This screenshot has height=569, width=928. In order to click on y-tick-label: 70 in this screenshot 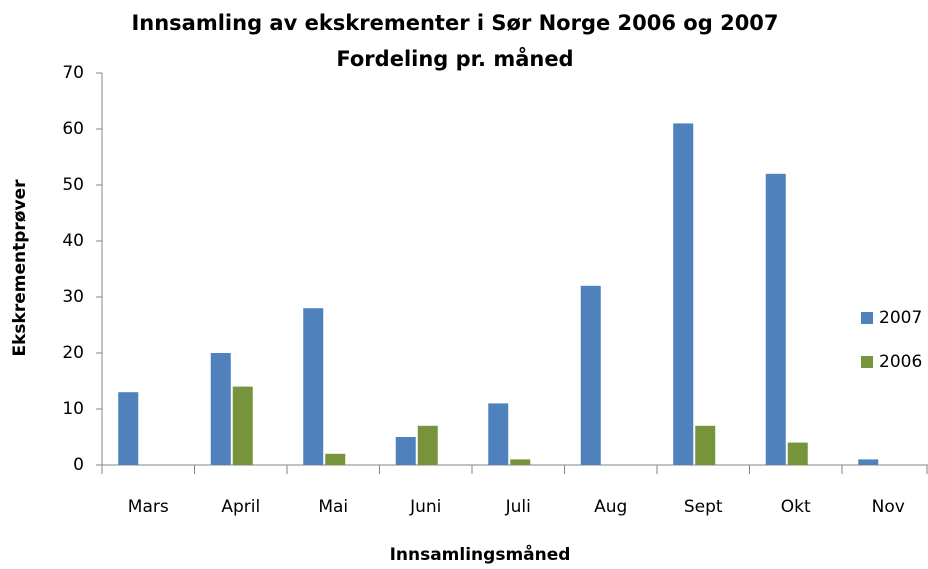, I will do `click(73, 73)`.